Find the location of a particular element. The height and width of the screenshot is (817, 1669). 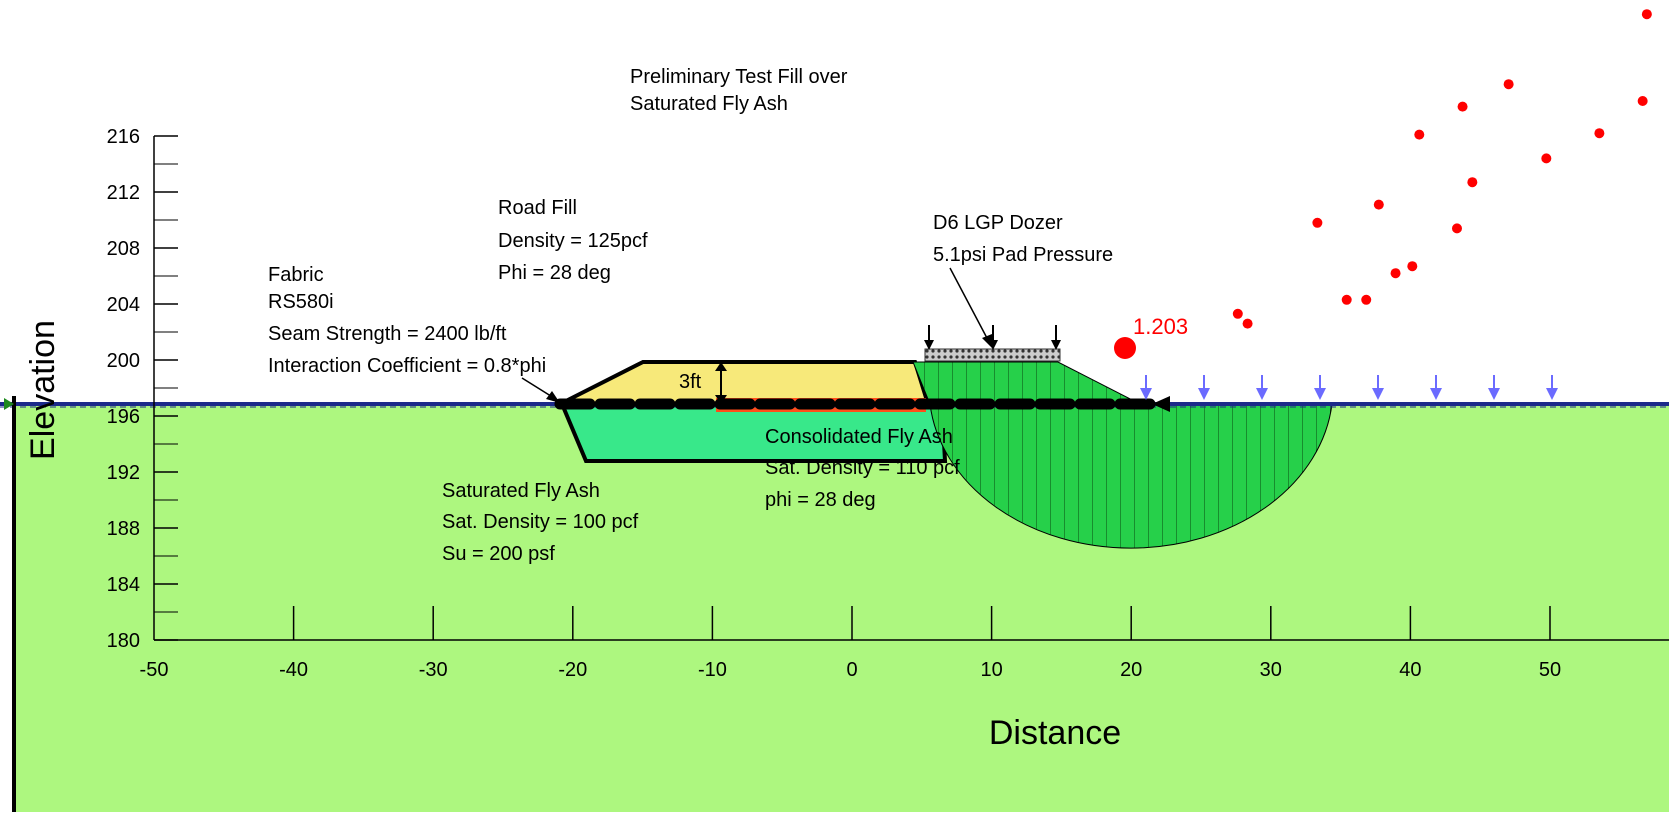

x-tick-label: -10 is located at coordinates (712, 670).